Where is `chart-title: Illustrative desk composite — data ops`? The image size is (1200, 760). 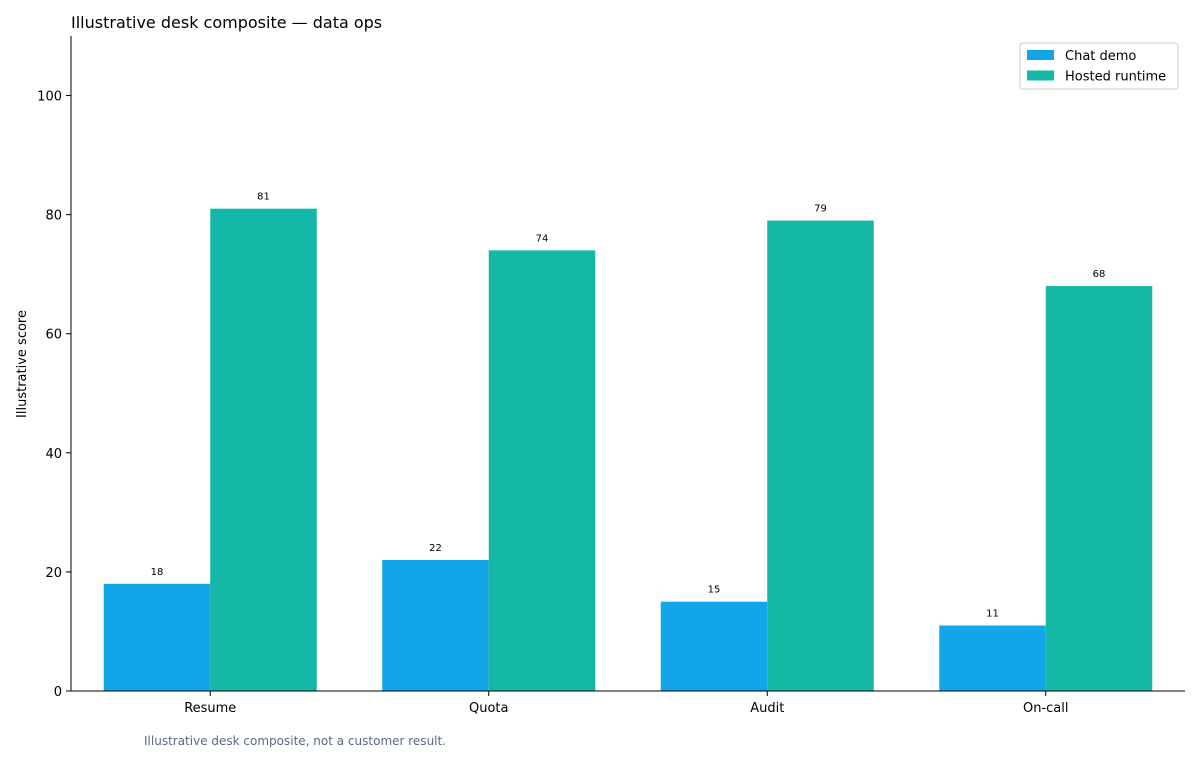 chart-title: Illustrative desk composite — data ops is located at coordinates (226, 22).